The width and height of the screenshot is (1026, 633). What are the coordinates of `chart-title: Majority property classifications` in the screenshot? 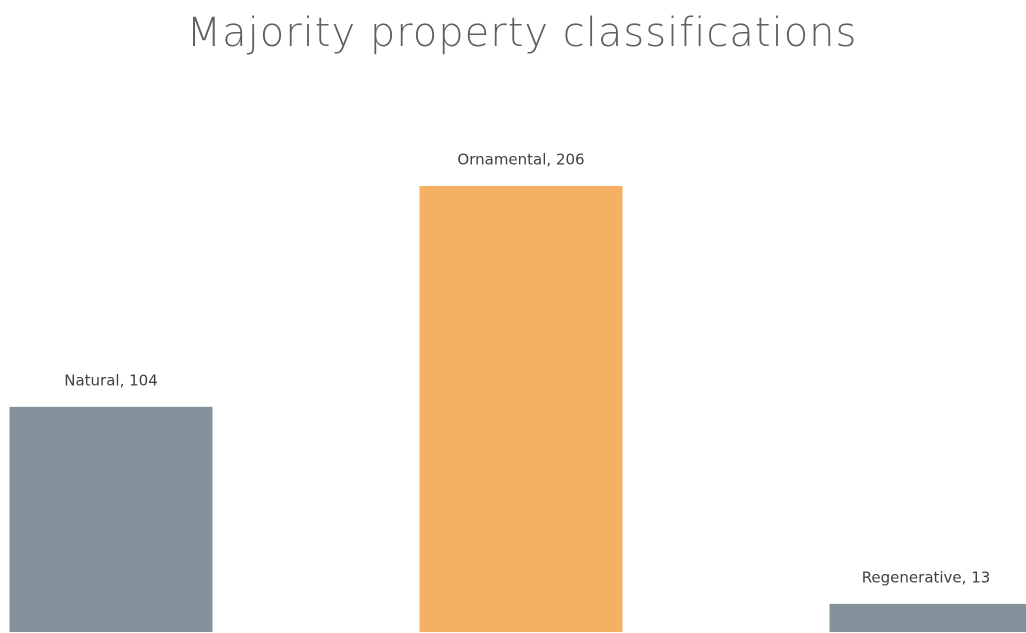 It's located at (522, 33).